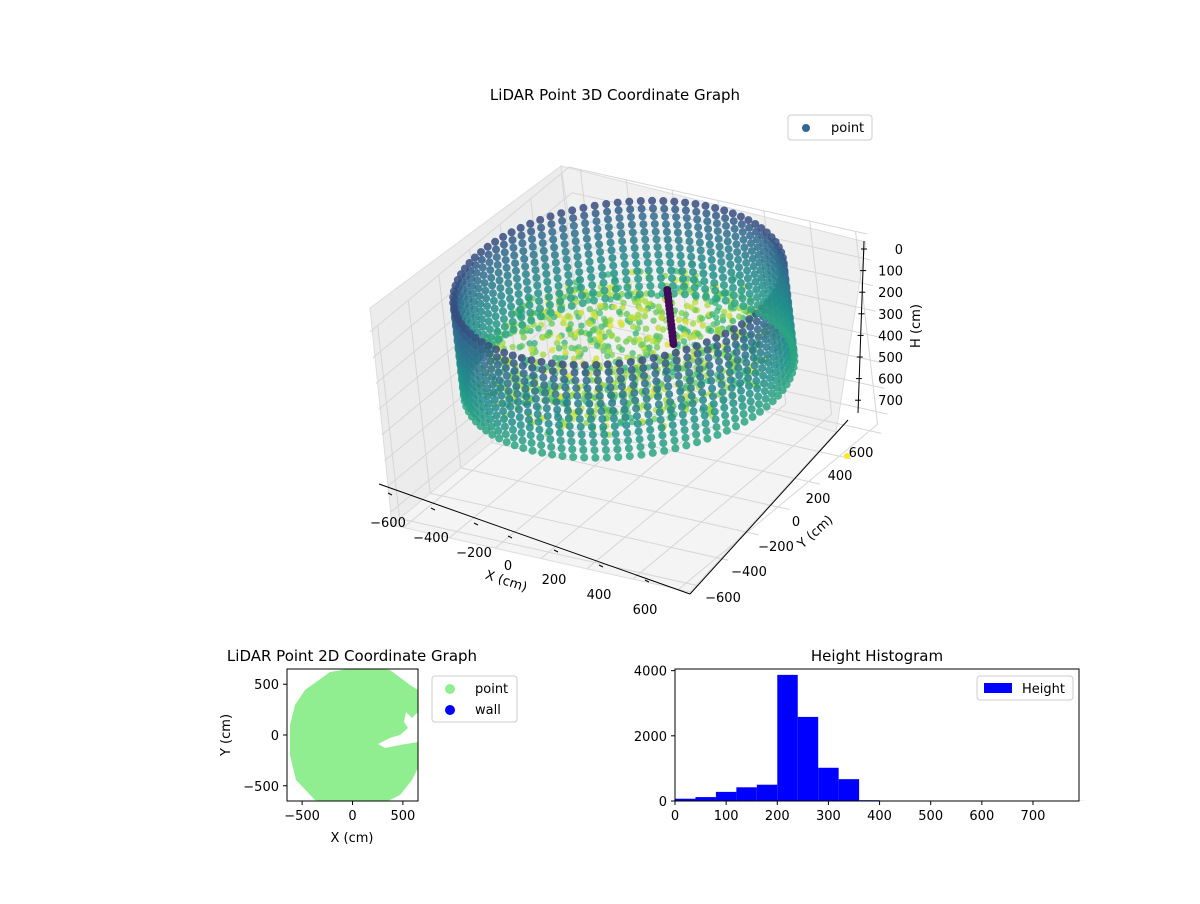 This screenshot has height=904, width=1200. What do you see at coordinates (615, 95) in the screenshot?
I see `lidar-3d-title: LiDAR Point 3D Coordinate Graph` at bounding box center [615, 95].